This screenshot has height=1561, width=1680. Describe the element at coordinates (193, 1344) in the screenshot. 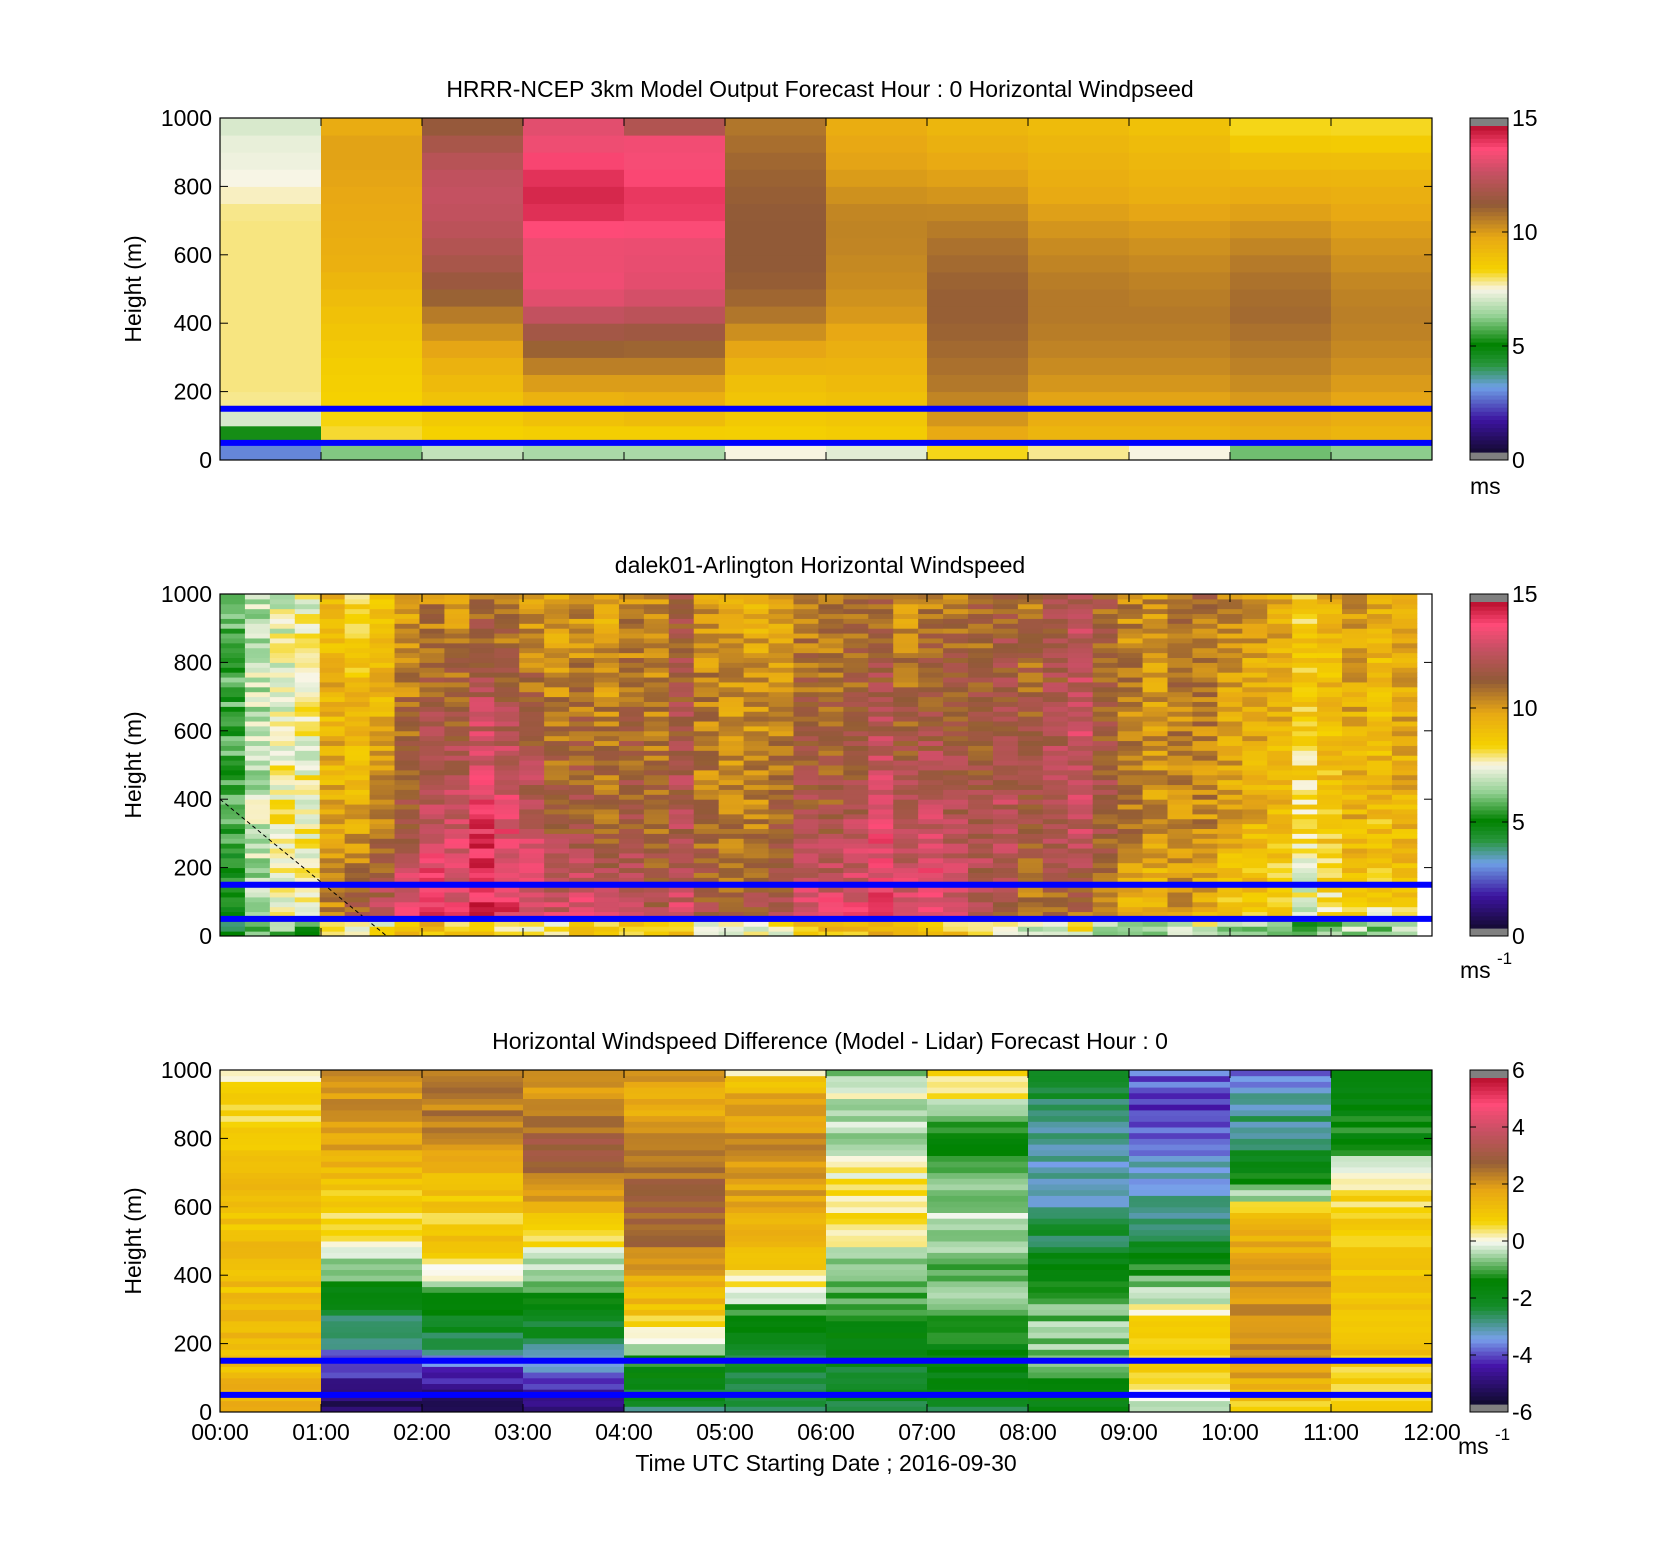

I see `y-tick-label: 200` at that location.